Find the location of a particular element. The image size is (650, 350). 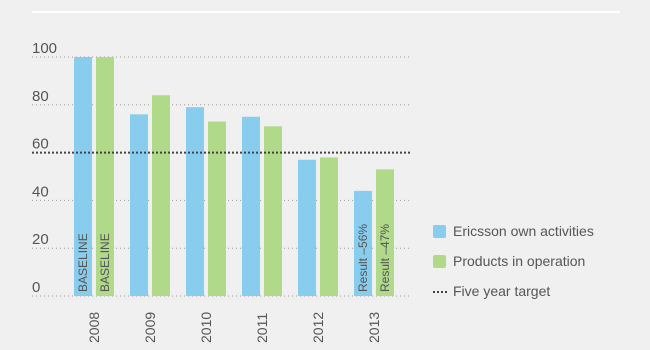

y-tick-label-60: 60 is located at coordinates (40, 144).